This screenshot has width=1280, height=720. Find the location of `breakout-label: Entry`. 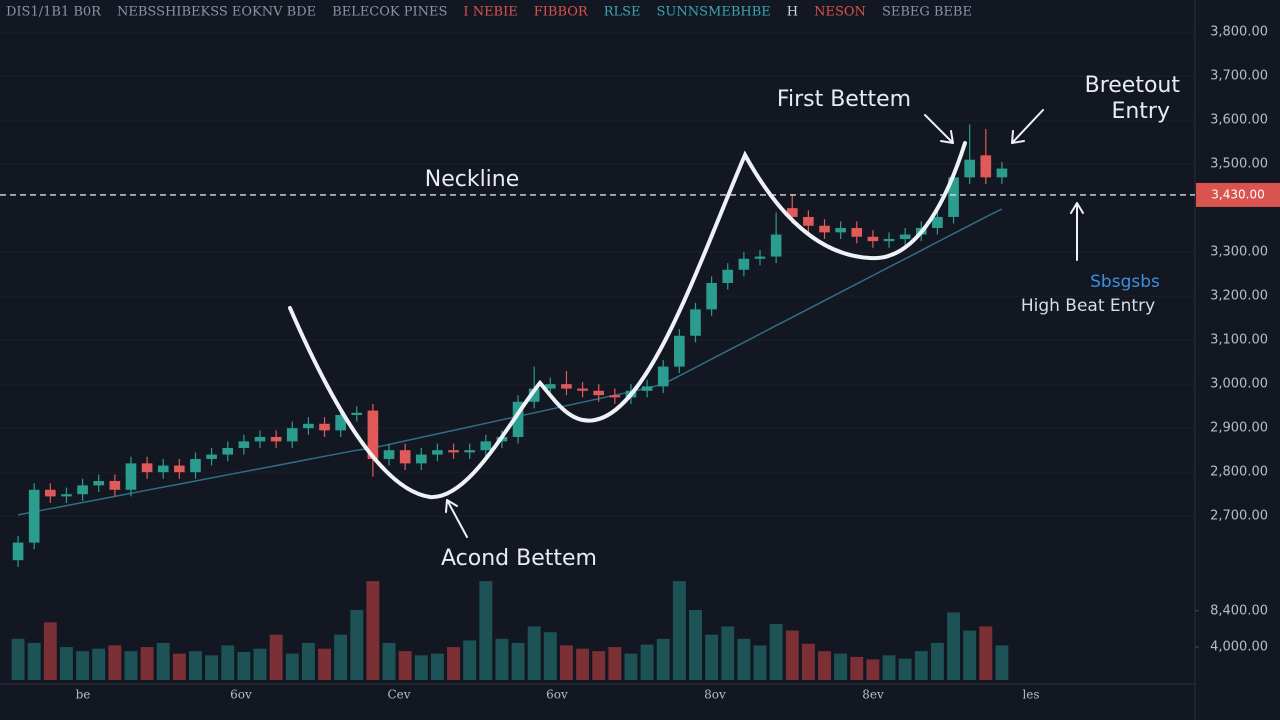

breakout-label: Entry is located at coordinates (1140, 111).